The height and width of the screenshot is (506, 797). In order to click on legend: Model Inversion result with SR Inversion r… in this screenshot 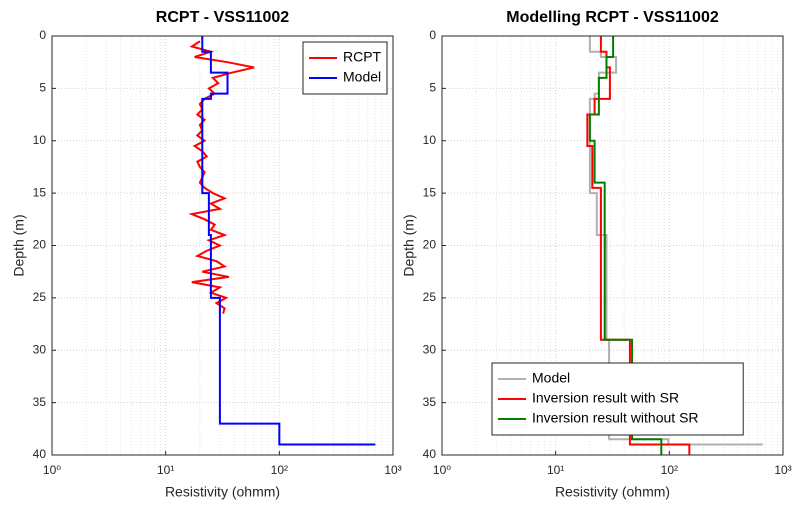, I will do `click(617, 399)`.